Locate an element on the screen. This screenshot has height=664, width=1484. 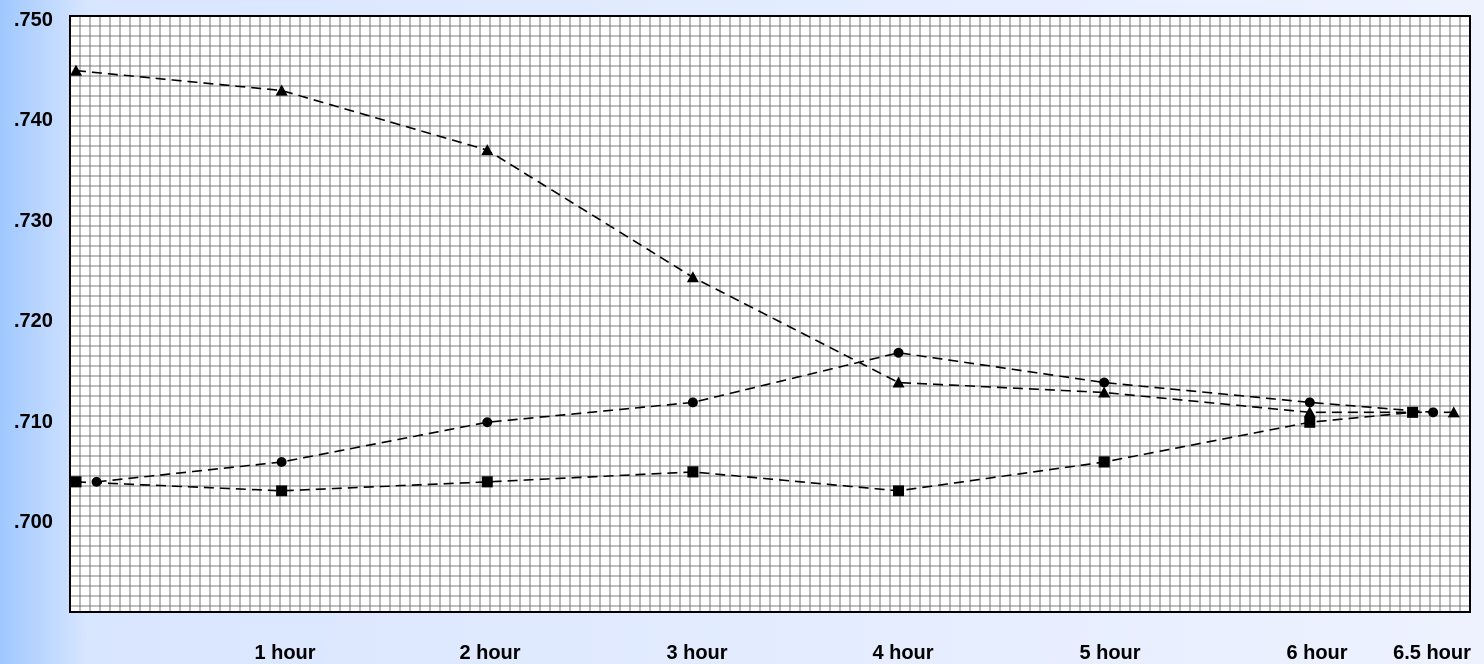
y-tick-label: .730 is located at coordinates (33, 221).